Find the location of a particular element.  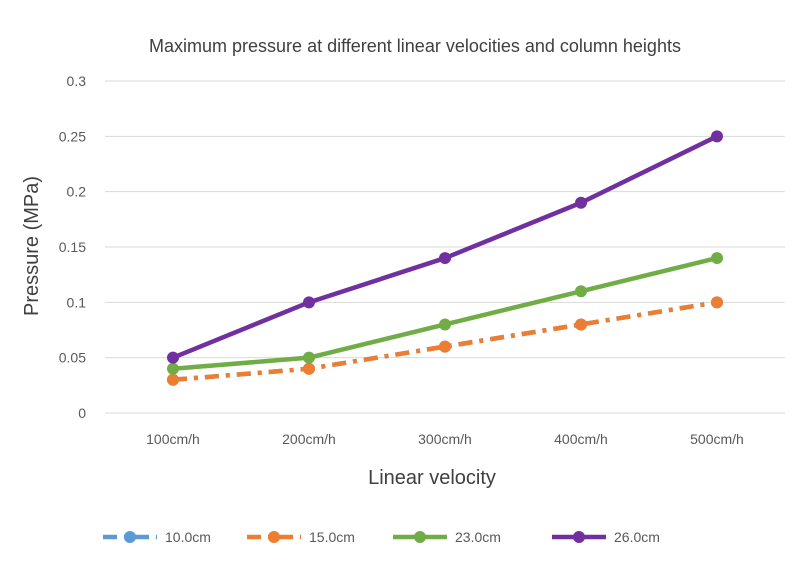

y-tick-label: 0 is located at coordinates (82, 413).